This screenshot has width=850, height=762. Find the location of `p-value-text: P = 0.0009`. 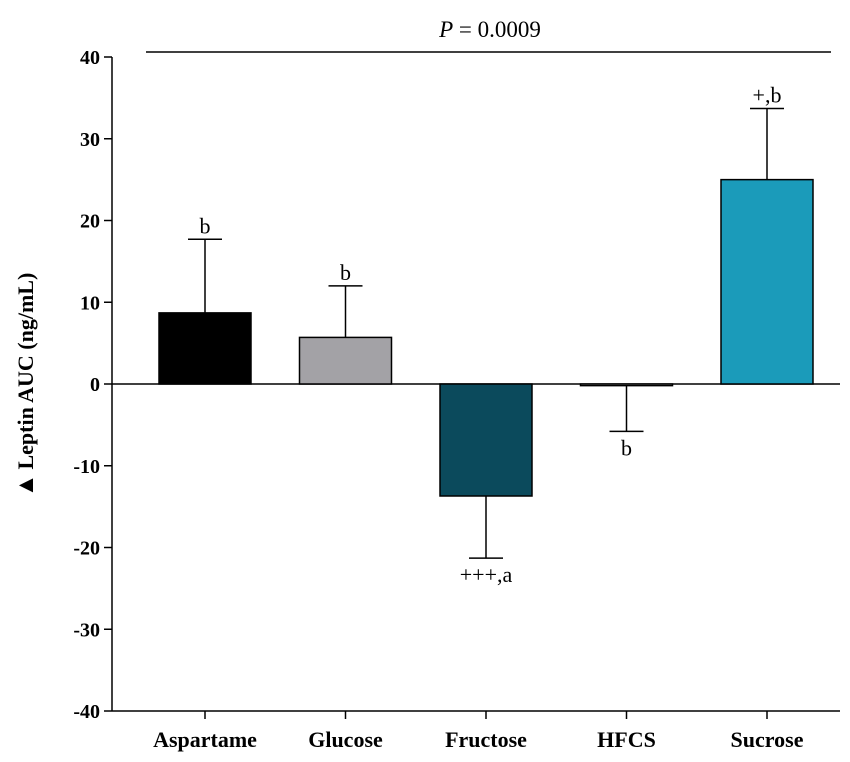

p-value-text: P = 0.0009 is located at coordinates (489, 29).